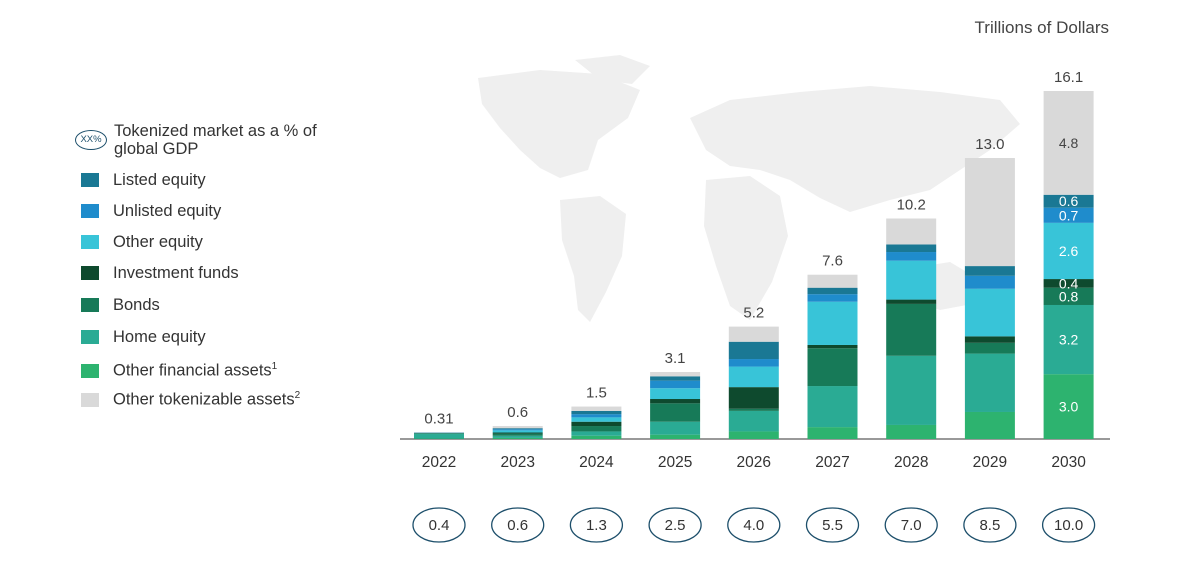 This screenshot has width=1200, height=568. I want to click on bar-2030-unlisted-equity, so click(1068, 215).